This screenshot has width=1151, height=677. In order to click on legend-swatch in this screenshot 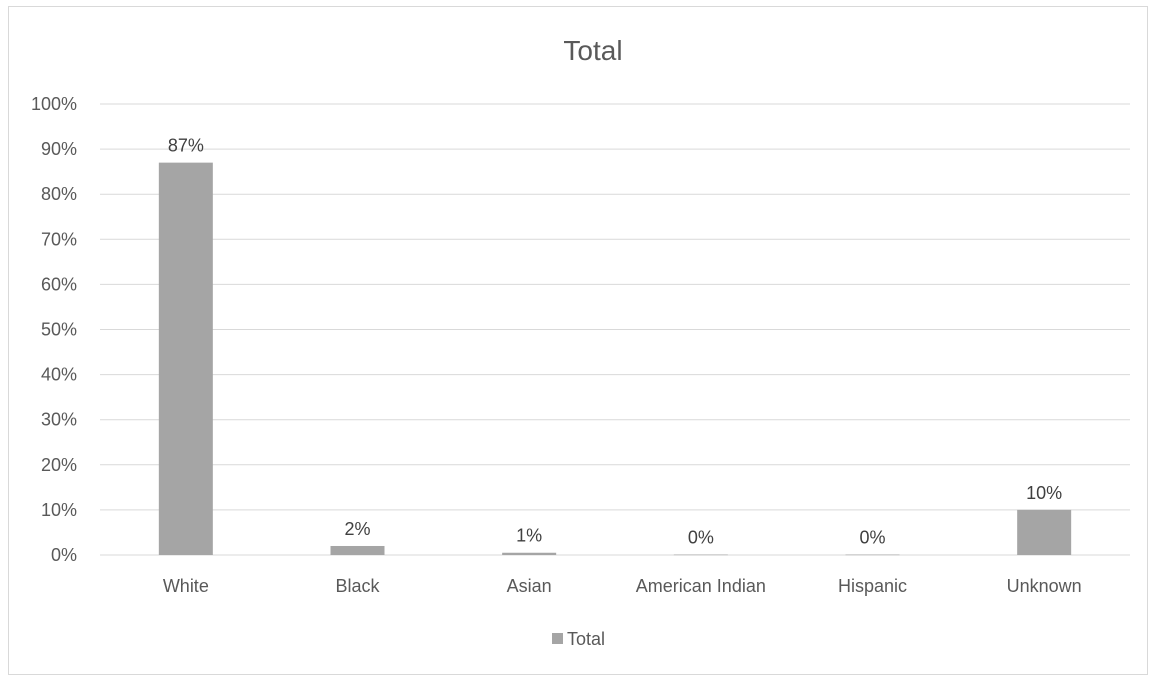, I will do `click(557, 638)`.